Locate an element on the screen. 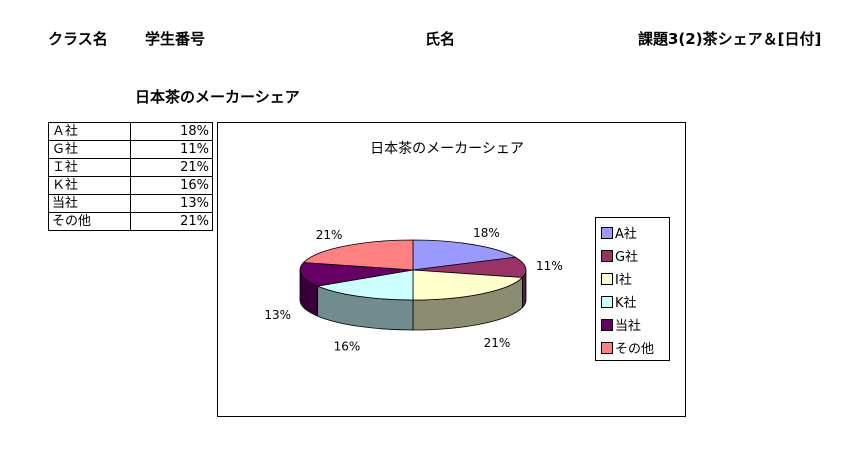 The height and width of the screenshot is (451, 865). data-label: 11% is located at coordinates (549, 266).